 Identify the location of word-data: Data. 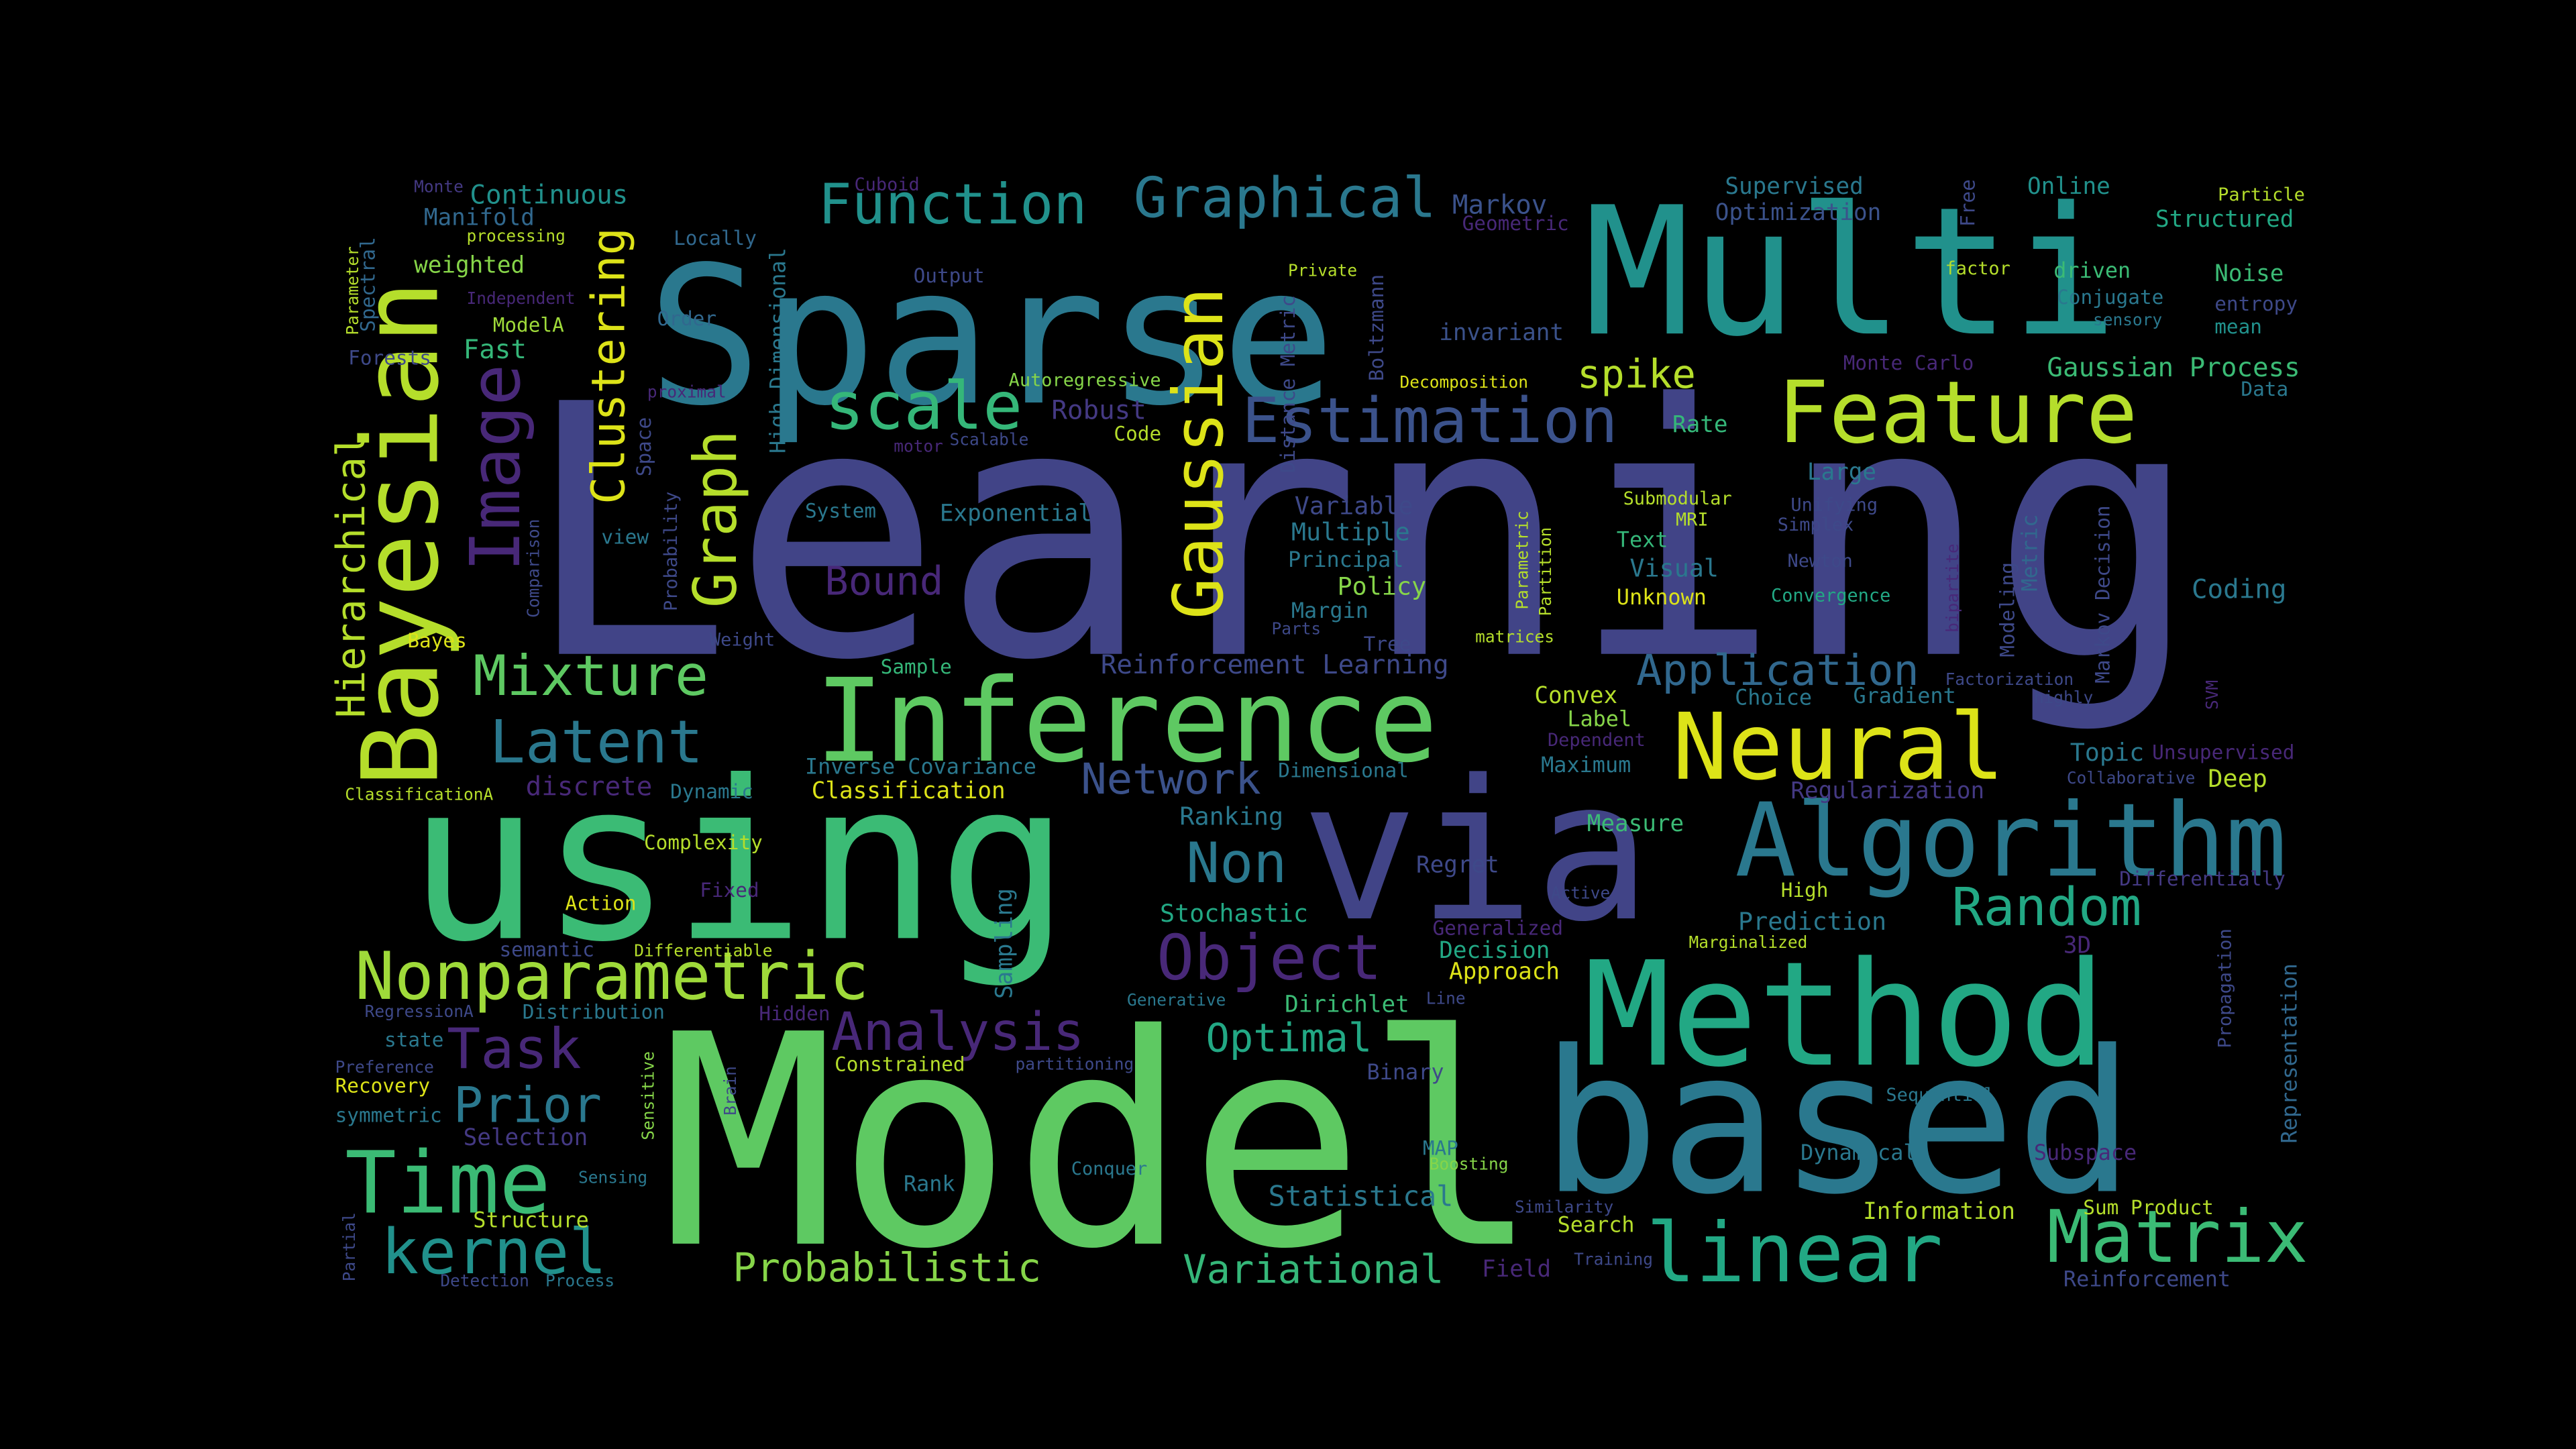
(2264, 389).